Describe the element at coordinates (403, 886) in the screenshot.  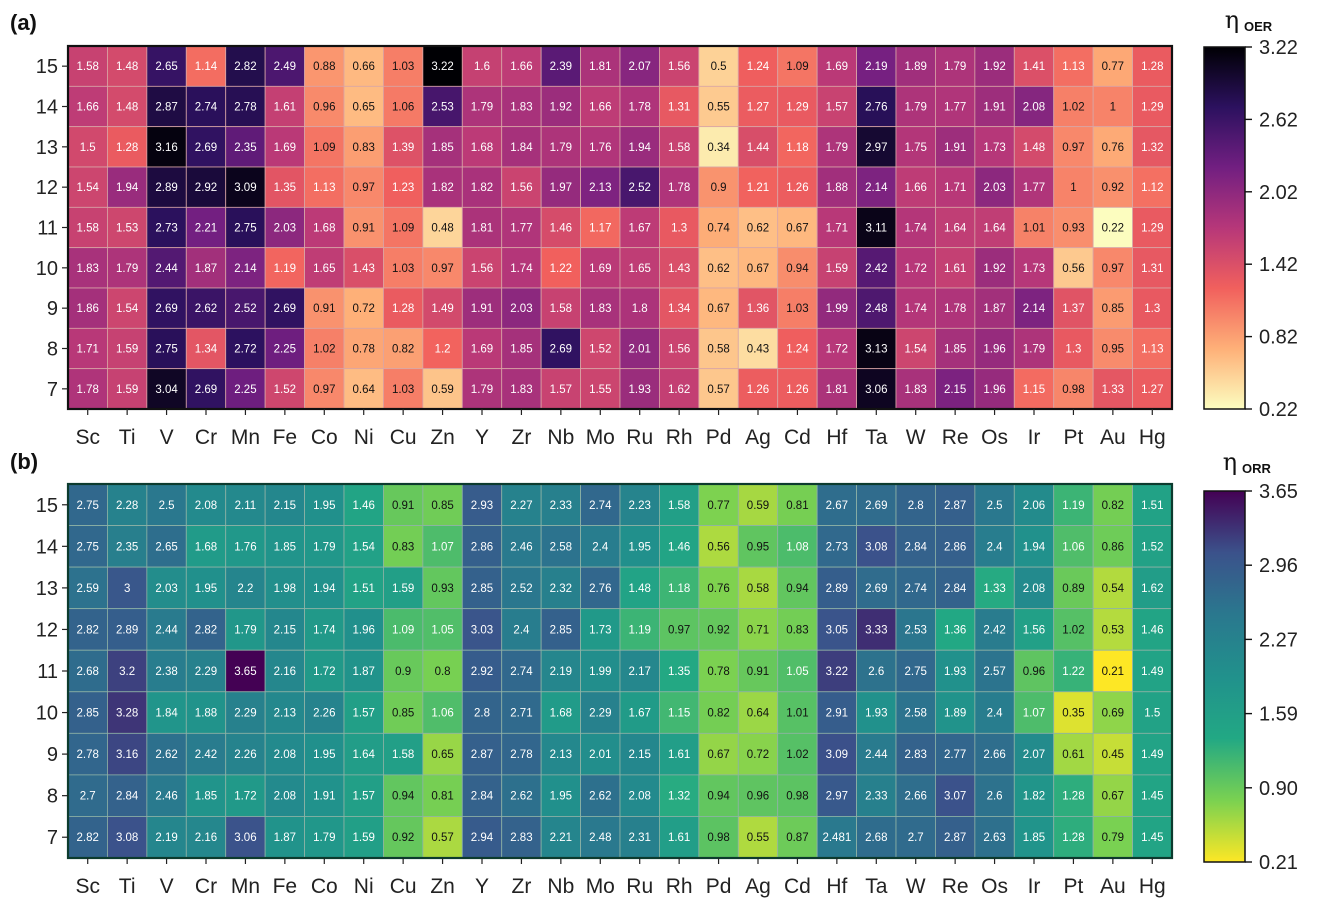
I see `x-tick-label: Cu` at that location.